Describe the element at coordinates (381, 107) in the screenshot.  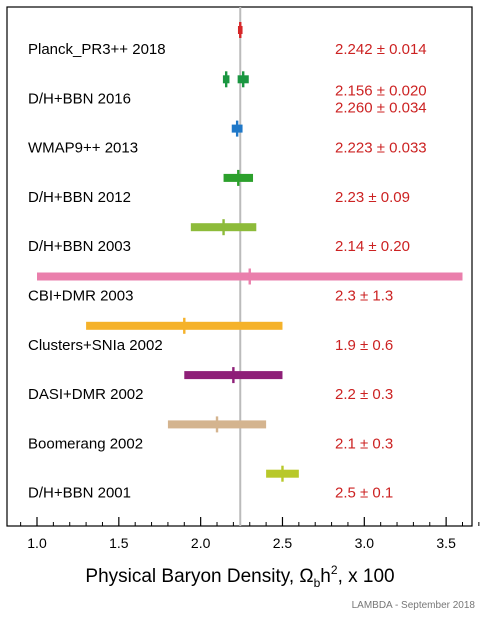
I see `value-label: 2.260 ± 0.034` at that location.